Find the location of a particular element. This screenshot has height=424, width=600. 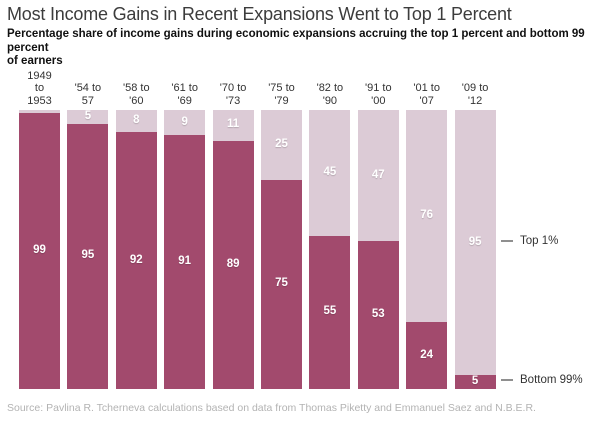

value-label: 24 is located at coordinates (427, 354).